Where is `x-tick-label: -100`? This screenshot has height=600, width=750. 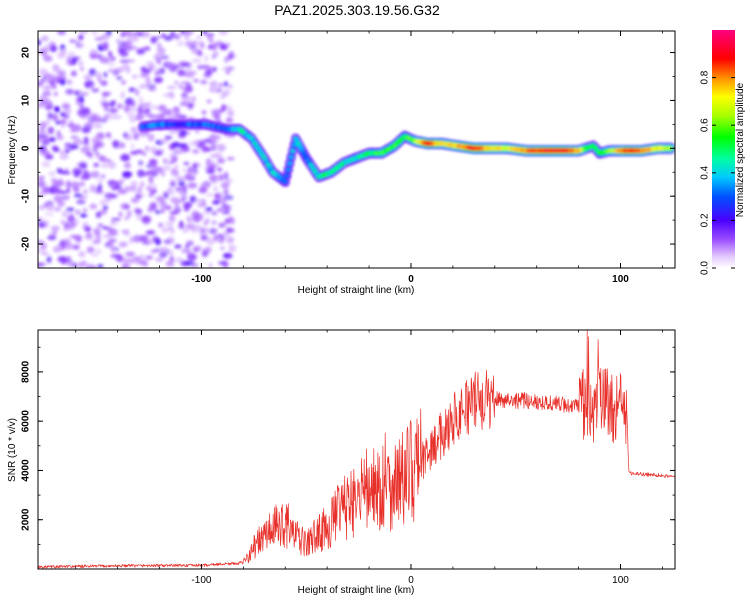
x-tick-label: -100 is located at coordinates (201, 279).